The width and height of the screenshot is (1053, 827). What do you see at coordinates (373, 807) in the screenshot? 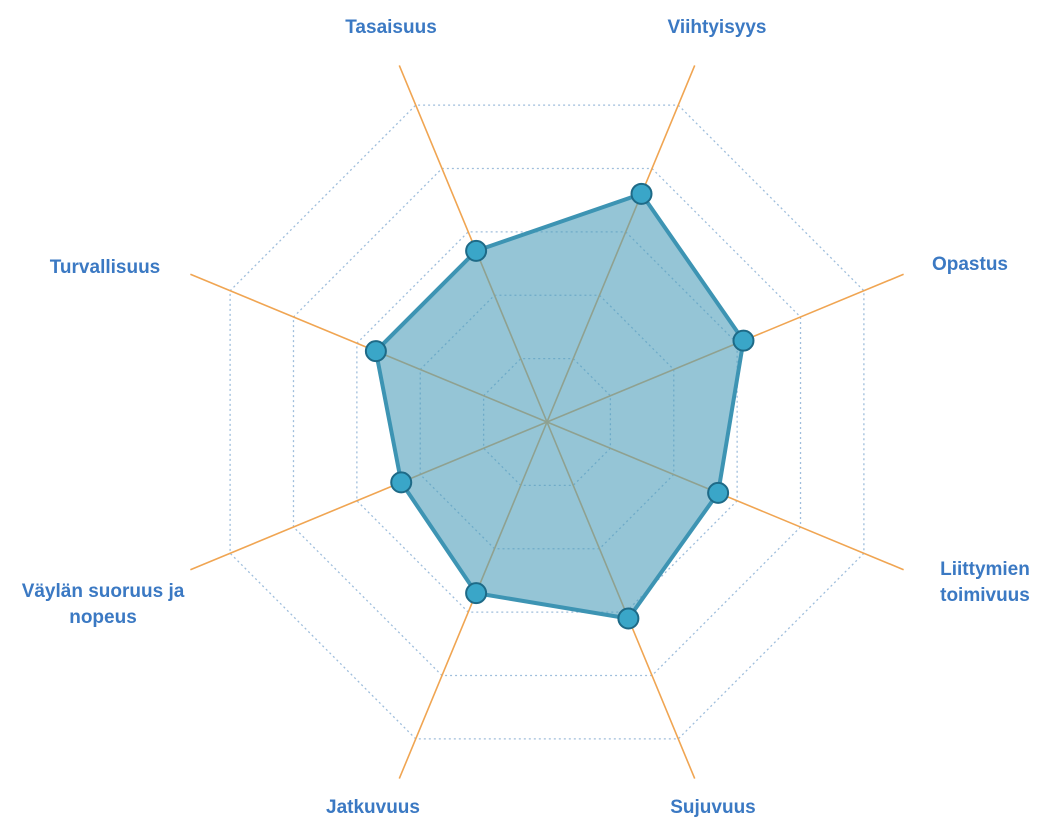
I see `axis-label: Jatkuvuus` at bounding box center [373, 807].